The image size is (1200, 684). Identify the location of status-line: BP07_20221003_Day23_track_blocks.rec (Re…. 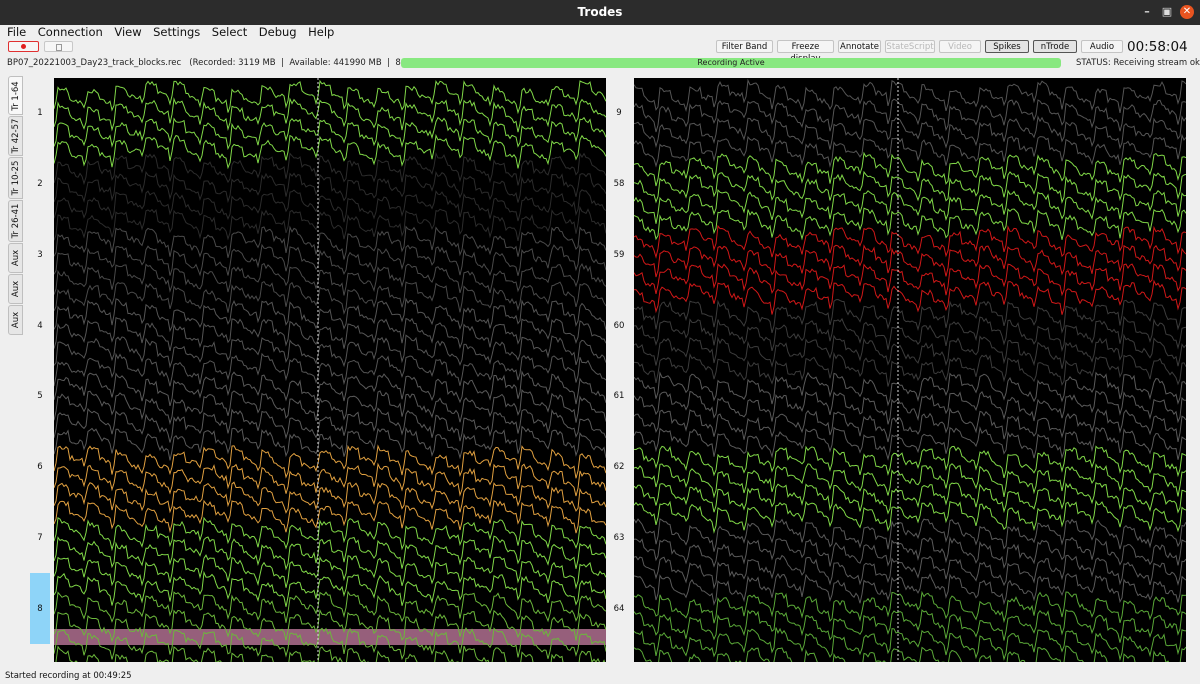
(600, 63).